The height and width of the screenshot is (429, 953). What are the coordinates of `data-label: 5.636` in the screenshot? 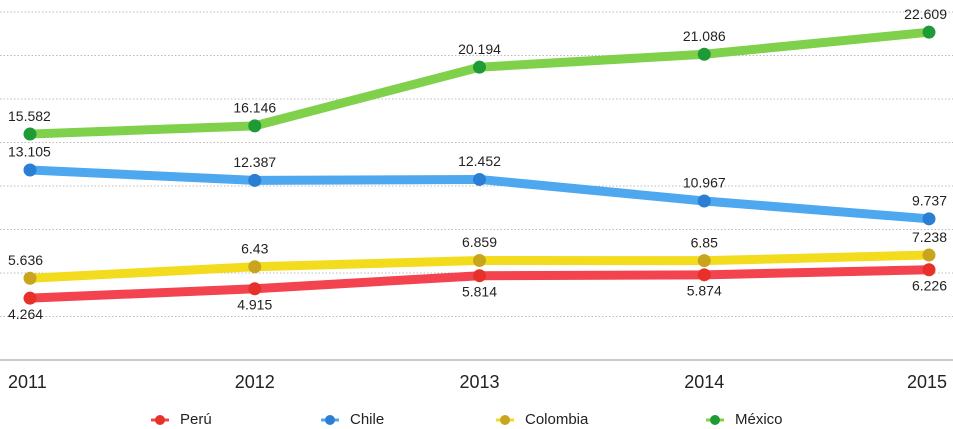 It's located at (25, 260).